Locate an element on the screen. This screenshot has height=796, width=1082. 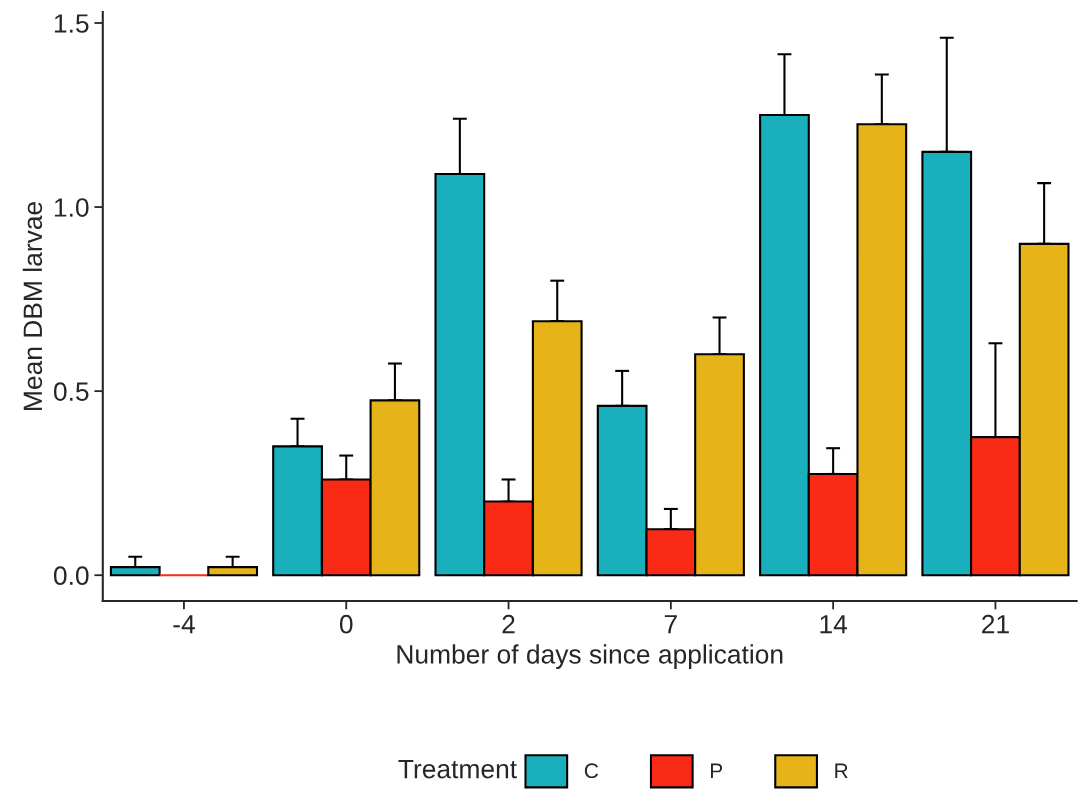
x-tick-label: 0 is located at coordinates (346, 624).